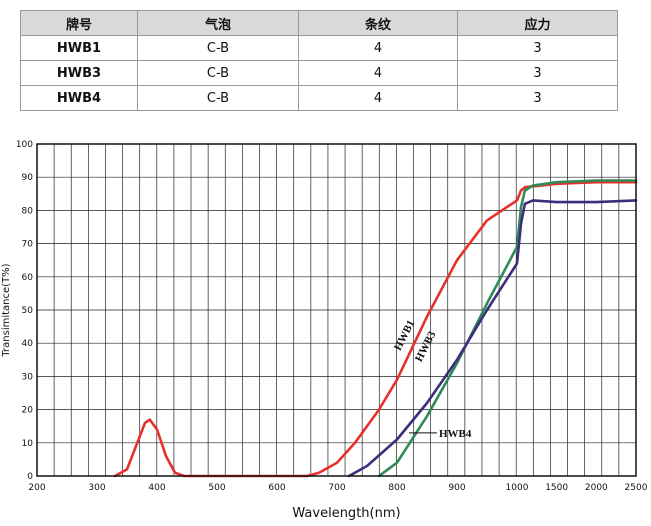 This screenshot has height=526, width=651. I want to click on x-tick-label: 800, so click(396, 488).